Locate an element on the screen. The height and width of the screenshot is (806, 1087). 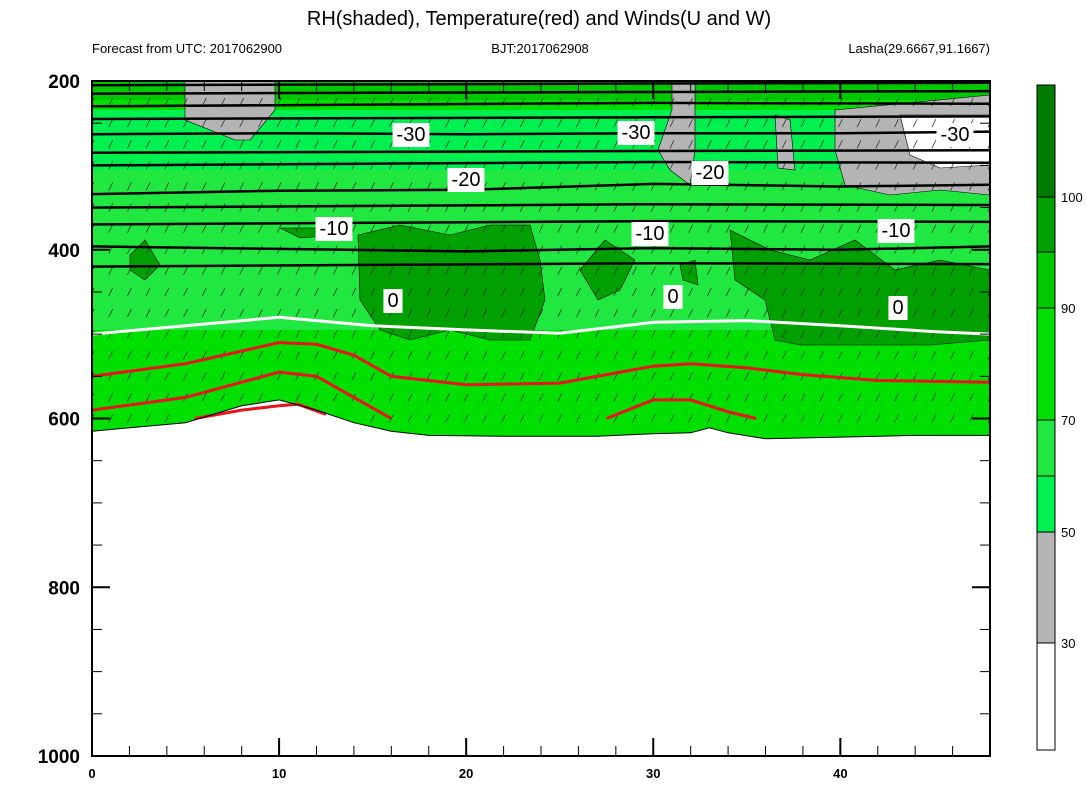
x-tick-label: 20 is located at coordinates (466, 773).